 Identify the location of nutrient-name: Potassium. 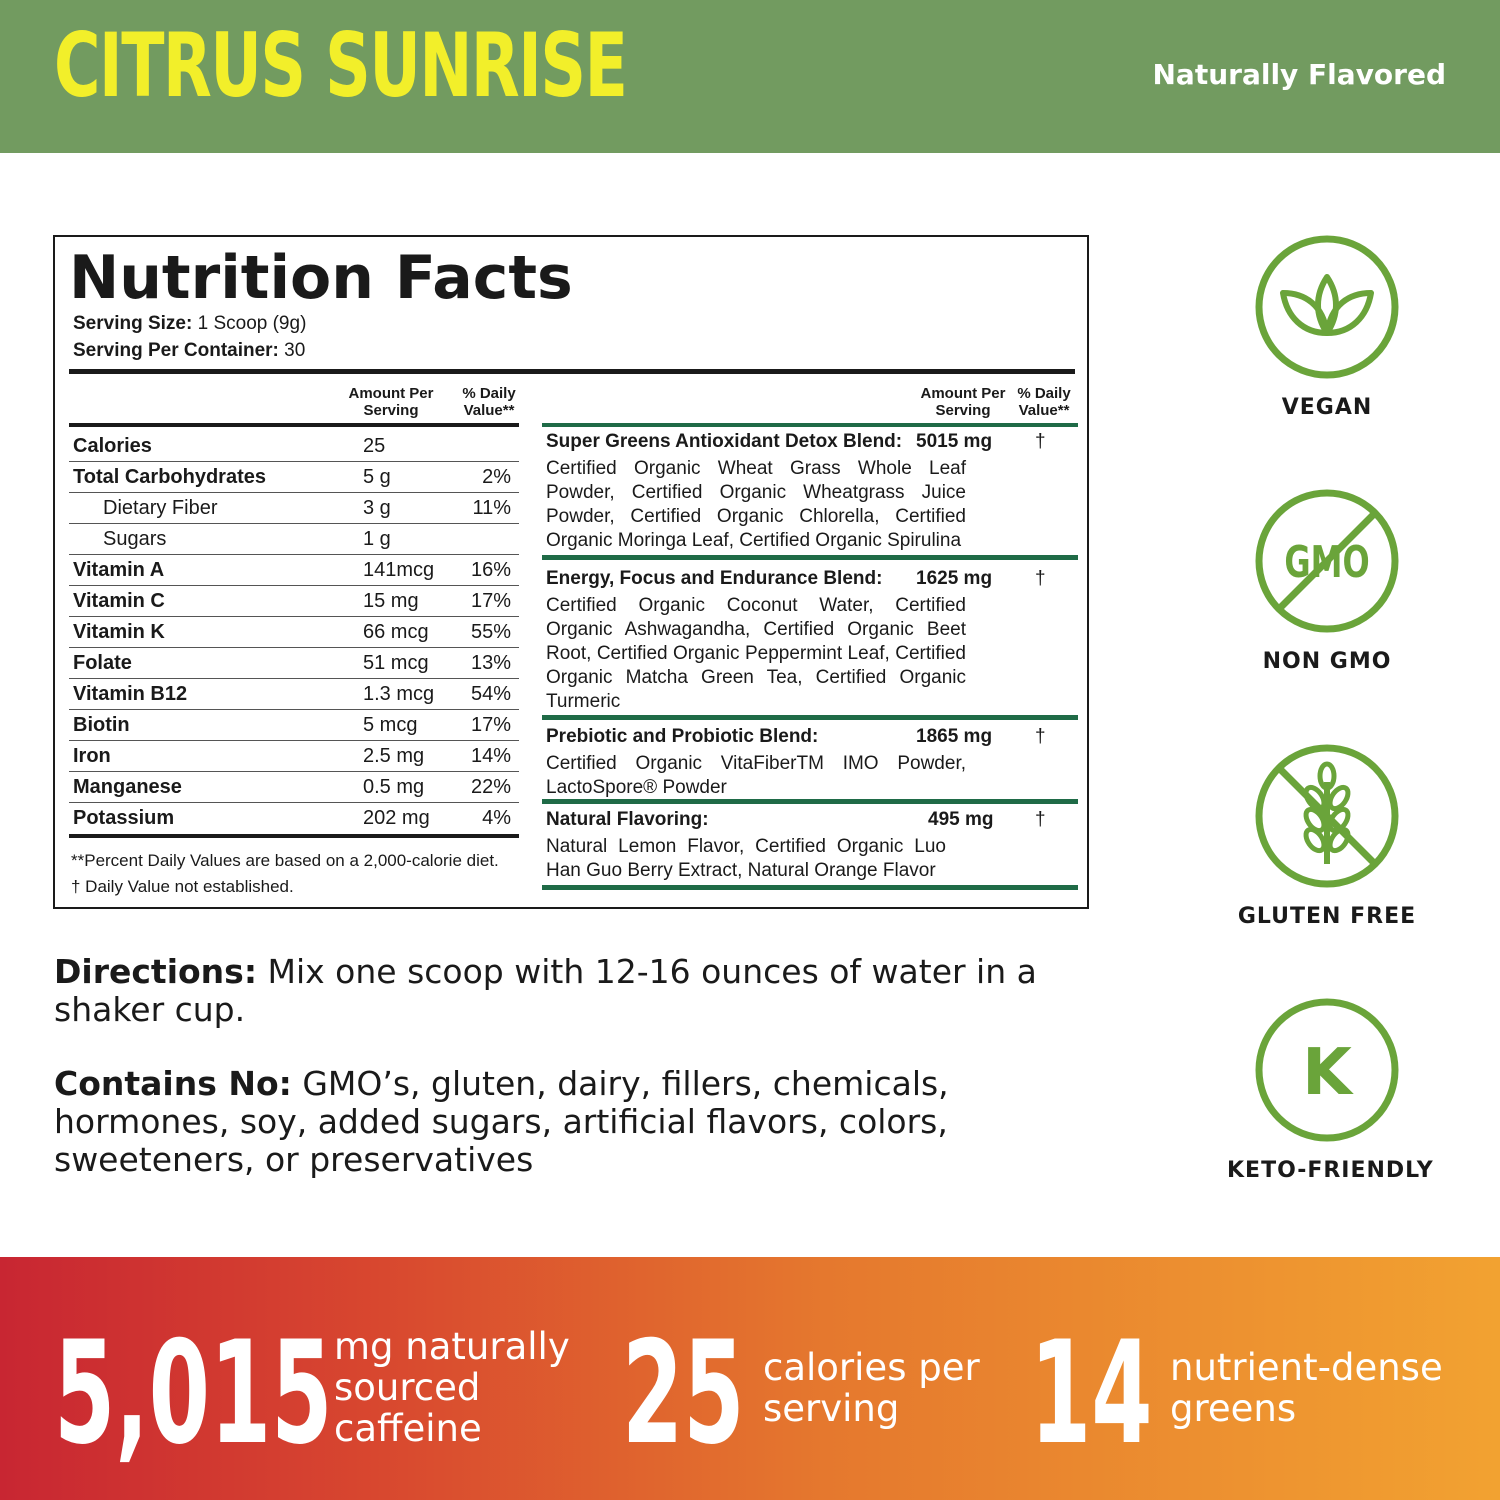
(124, 818).